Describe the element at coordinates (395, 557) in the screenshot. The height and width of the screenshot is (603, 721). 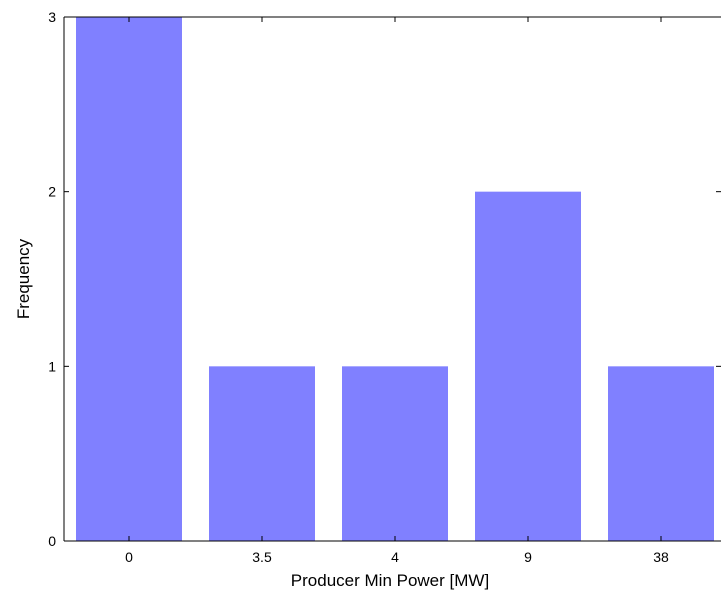
I see `x-tick-label-4: 4` at that location.